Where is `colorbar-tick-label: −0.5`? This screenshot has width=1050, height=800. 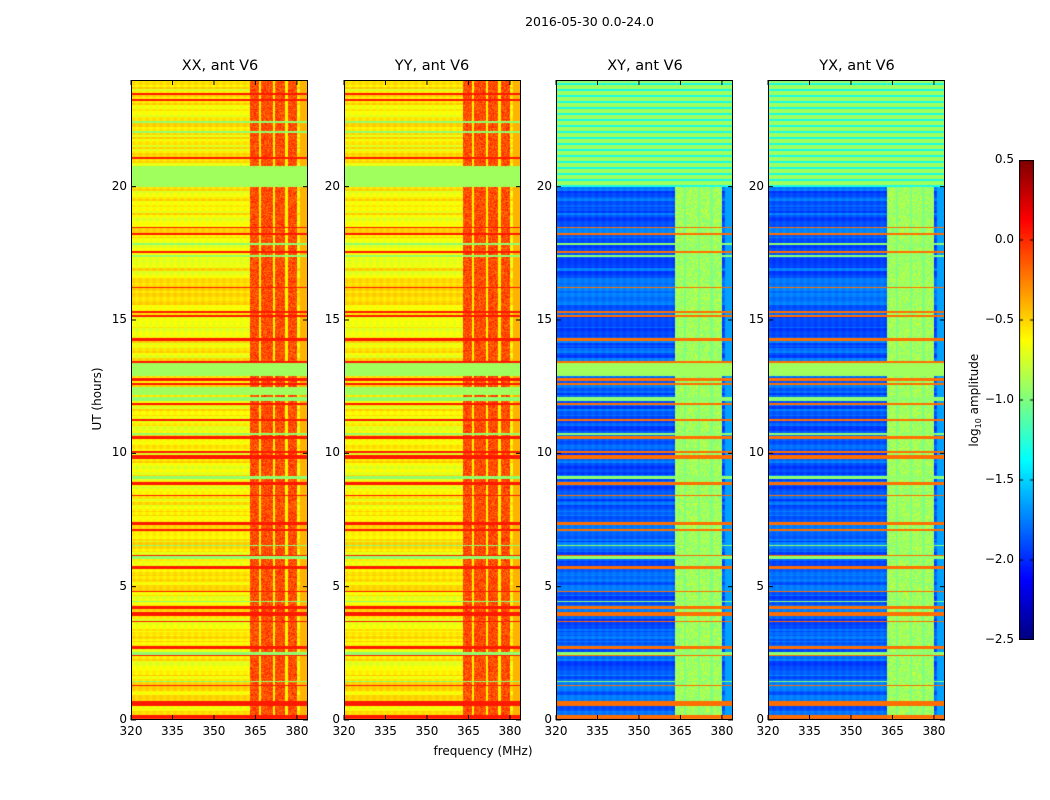
colorbar-tick-label: −0.5 is located at coordinates (999, 319).